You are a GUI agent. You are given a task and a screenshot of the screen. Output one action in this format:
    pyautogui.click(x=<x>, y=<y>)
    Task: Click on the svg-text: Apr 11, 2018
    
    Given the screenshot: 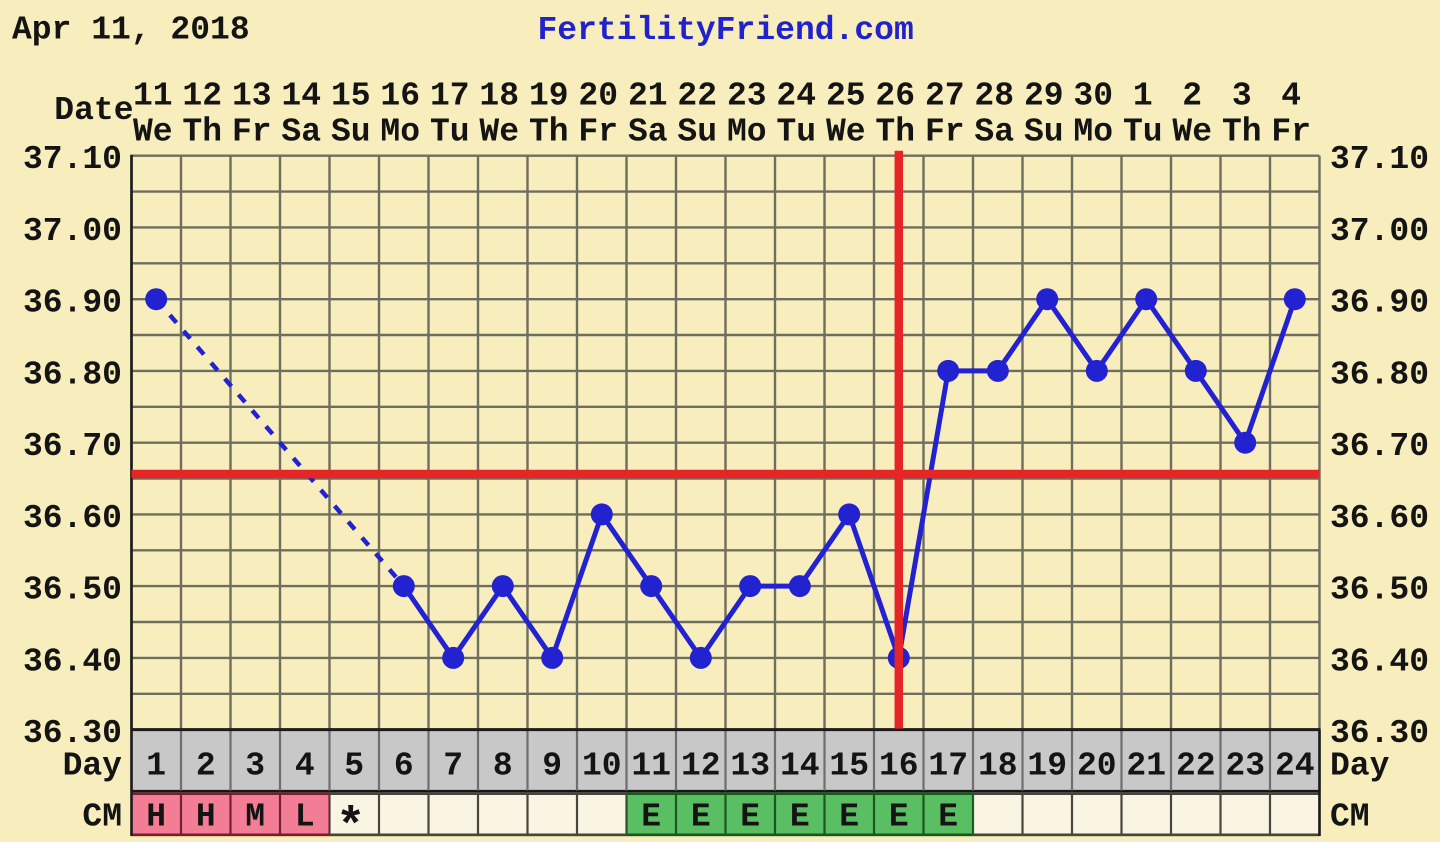 What is the action you would take?
    pyautogui.click(x=131, y=30)
    